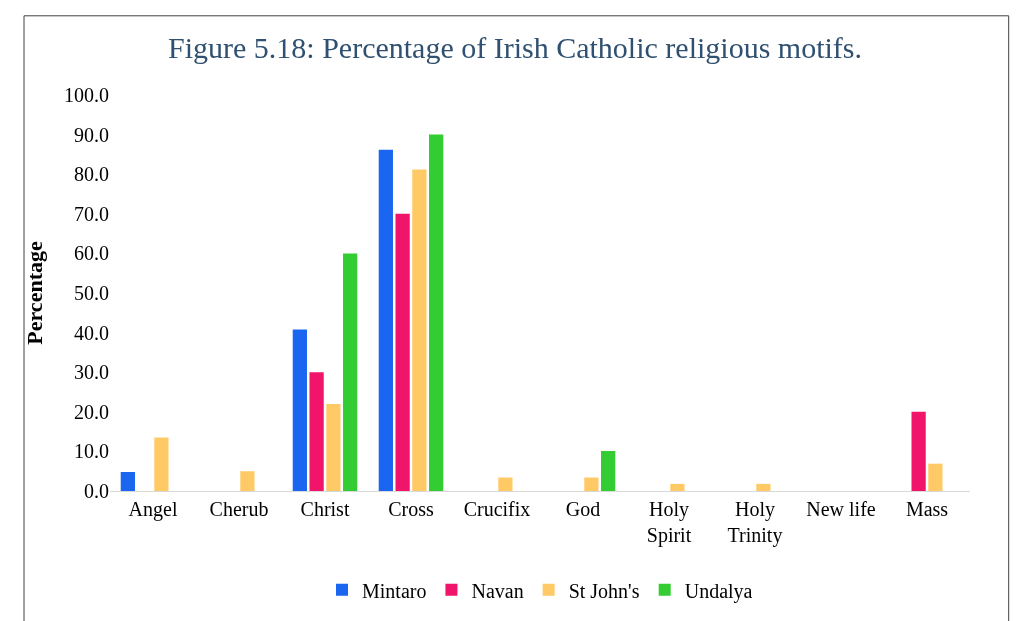 The width and height of the screenshot is (1030, 621). Describe the element at coordinates (604, 590) in the screenshot. I see `legend-label: St John's` at that location.